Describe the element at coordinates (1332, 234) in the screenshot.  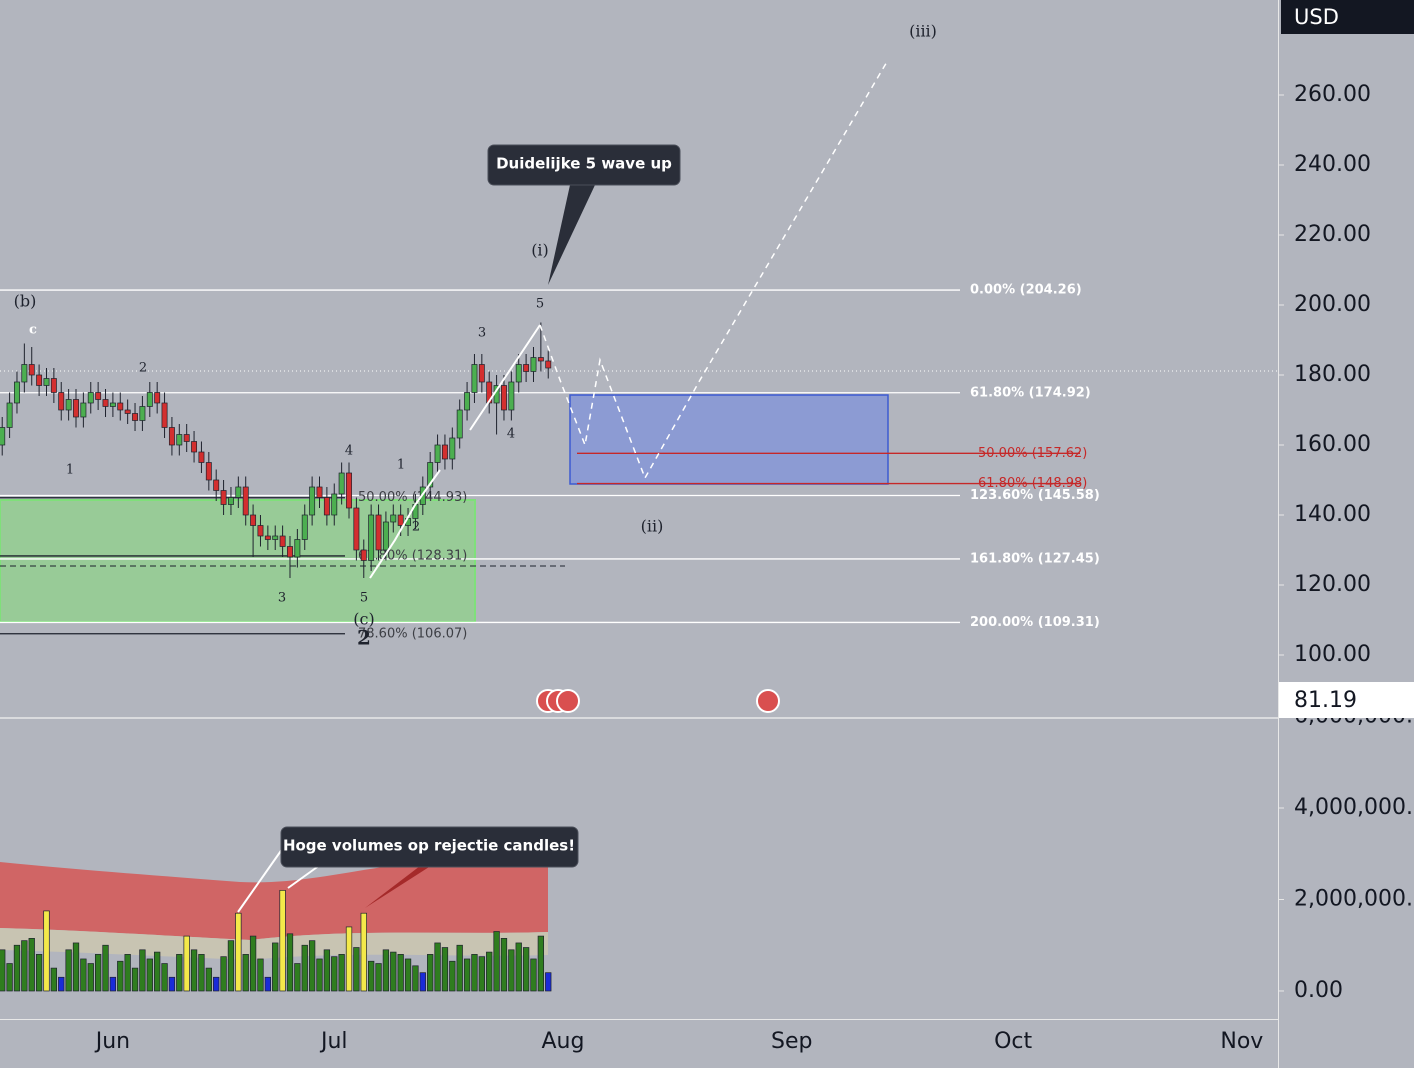
I see `y-tick-label: 220.00` at that location.